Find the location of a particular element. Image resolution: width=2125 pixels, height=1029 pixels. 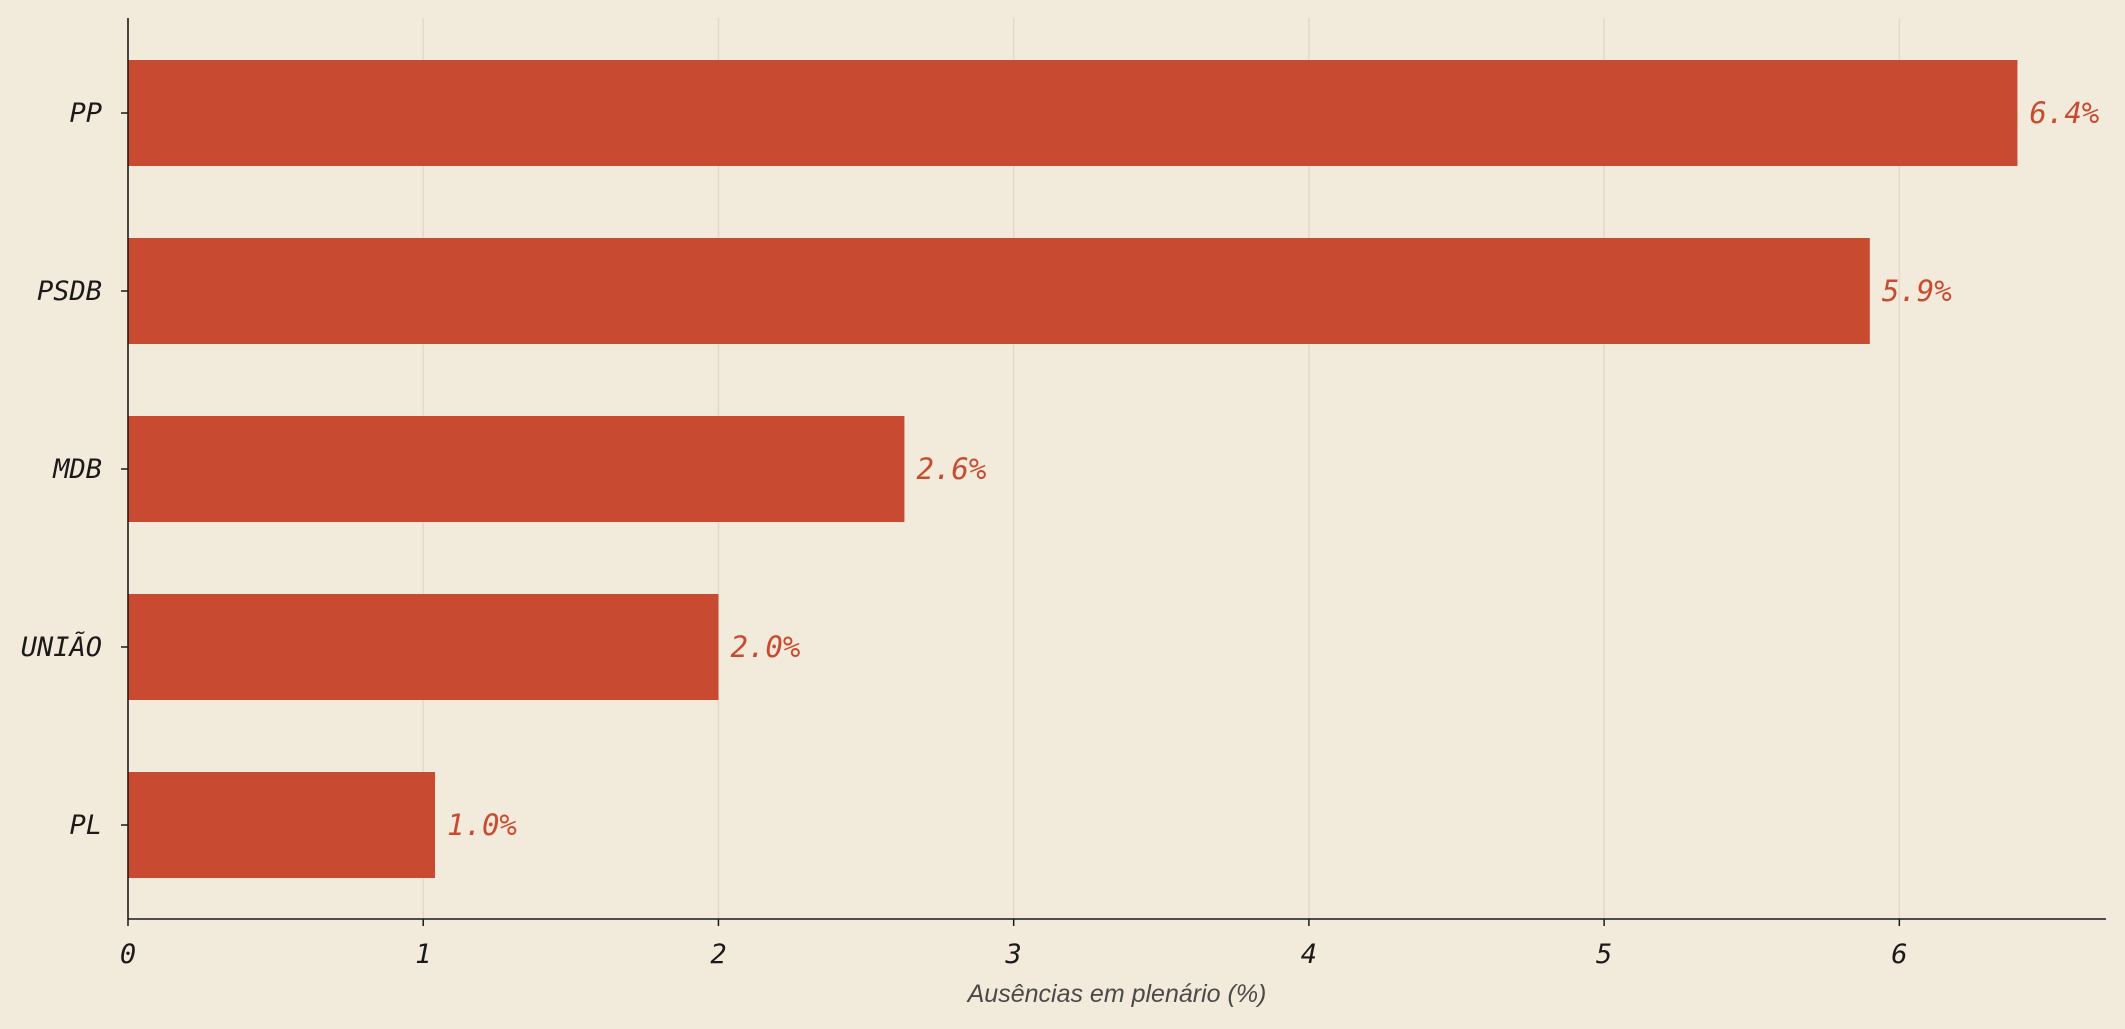

bar-psdb is located at coordinates (999, 291).